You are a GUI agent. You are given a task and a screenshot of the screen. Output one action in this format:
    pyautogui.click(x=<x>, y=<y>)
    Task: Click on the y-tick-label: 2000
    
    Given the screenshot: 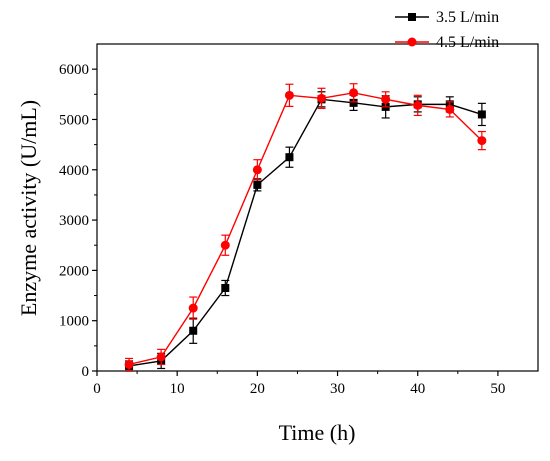 What is the action you would take?
    pyautogui.click(x=74, y=271)
    